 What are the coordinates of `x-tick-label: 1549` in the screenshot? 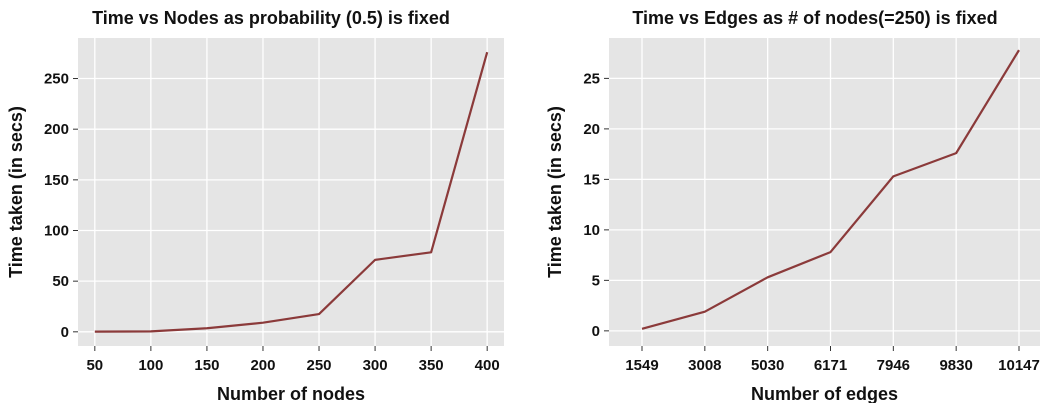 It's located at (641, 365).